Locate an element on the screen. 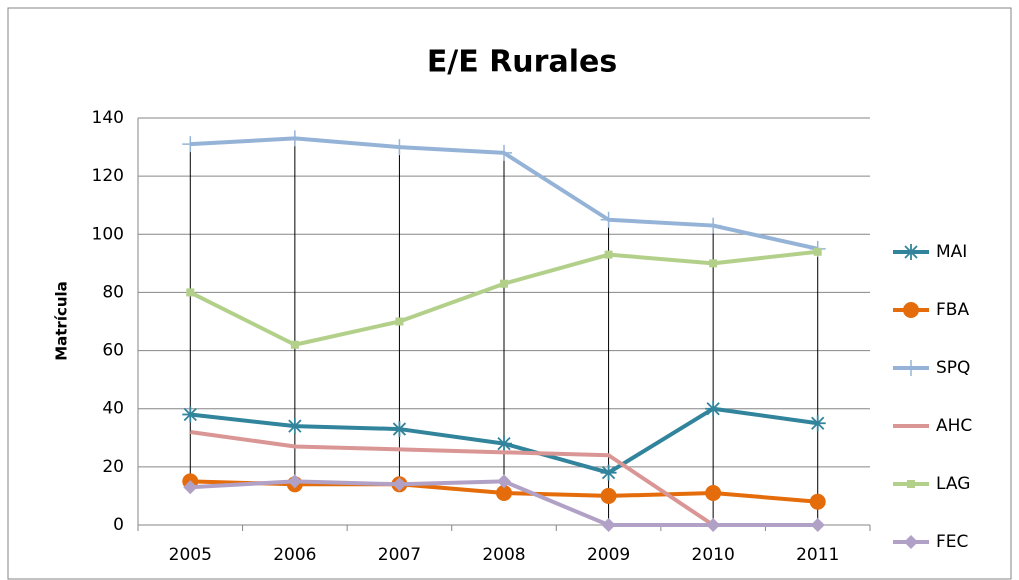 The image size is (1019, 580). legend-label: AHC is located at coordinates (954, 426).